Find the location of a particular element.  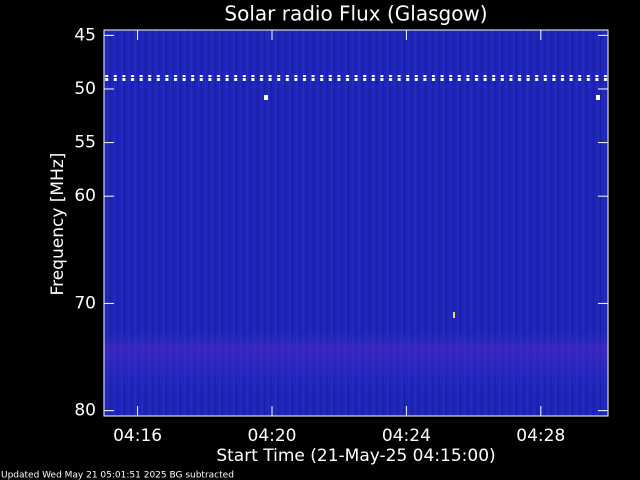

chart-title: Solar radio Flux (Glasgow) is located at coordinates (355, 14).